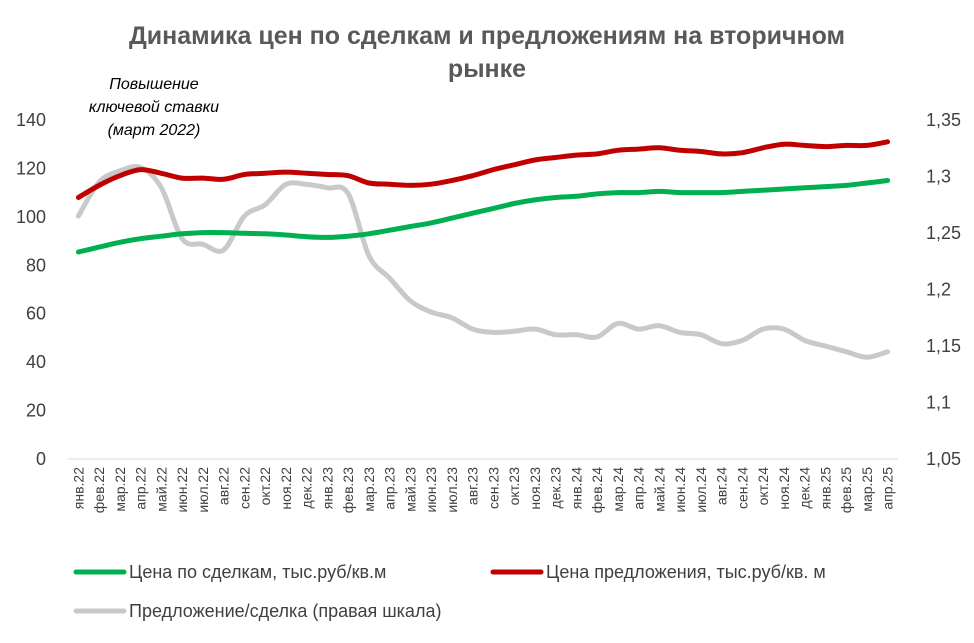 Image resolution: width=974 pixels, height=643 pixels. What do you see at coordinates (938, 403) in the screenshot?
I see `right-y-tick-label: 1,1` at bounding box center [938, 403].